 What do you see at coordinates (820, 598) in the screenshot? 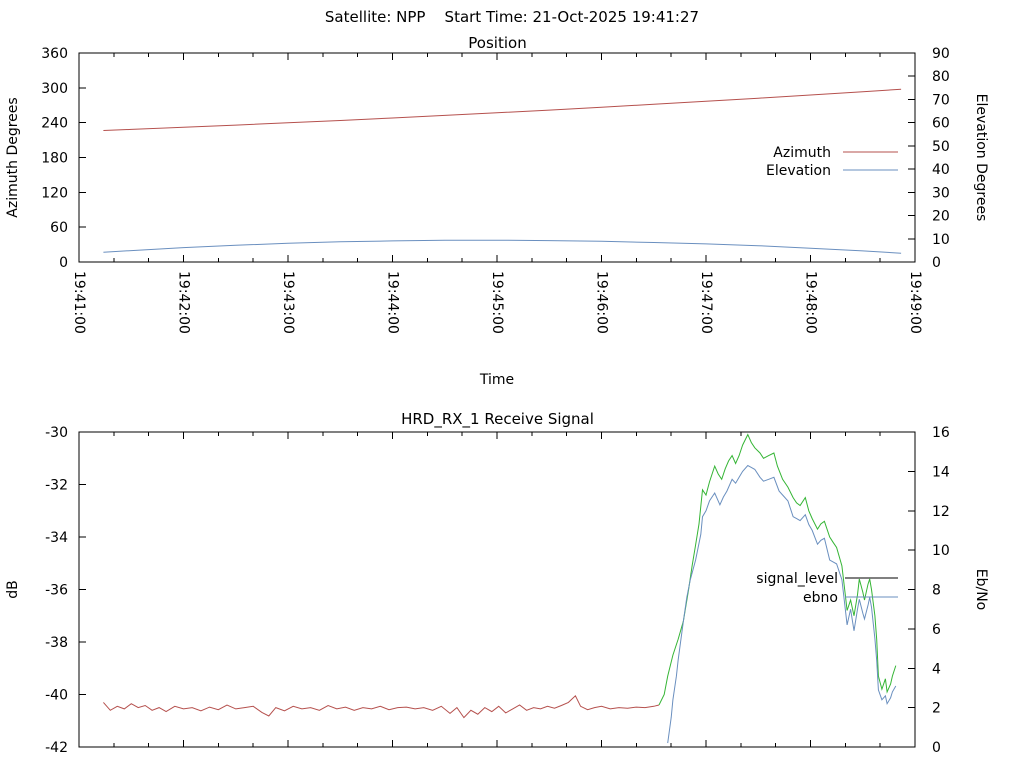
I see `legend-label-ebno: ebno` at bounding box center [820, 598].